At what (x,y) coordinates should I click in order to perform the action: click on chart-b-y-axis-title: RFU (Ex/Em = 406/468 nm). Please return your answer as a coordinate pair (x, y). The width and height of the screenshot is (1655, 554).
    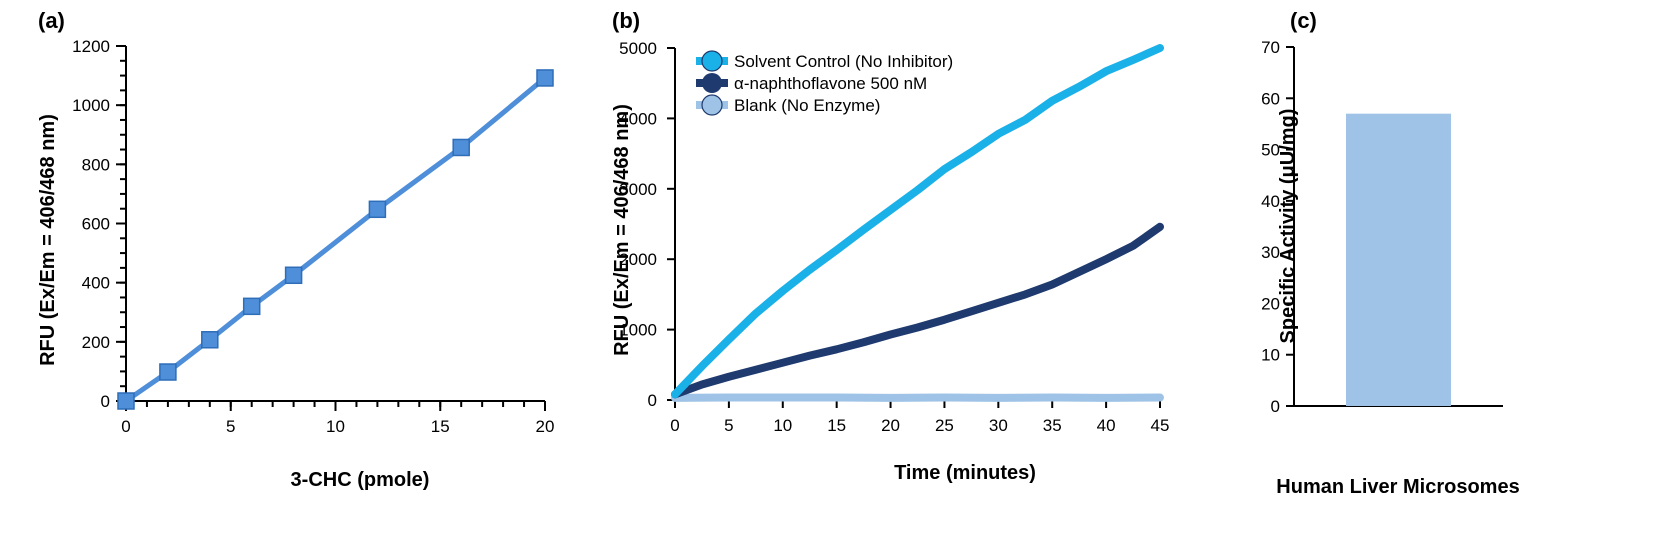
    Looking at the image, I should click on (622, 230).